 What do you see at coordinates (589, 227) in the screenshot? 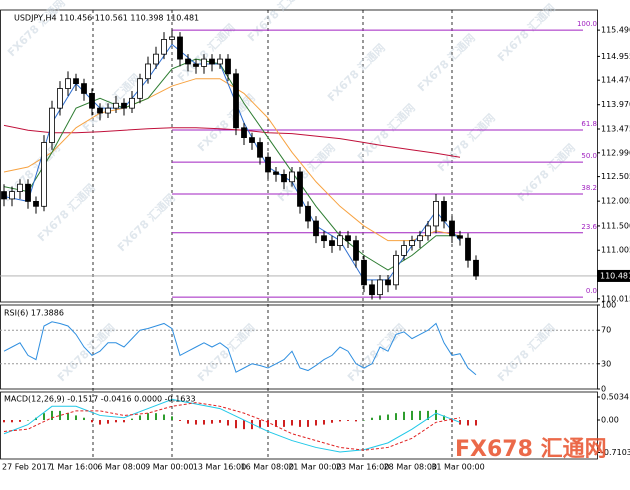
I see `fib-label: 23.6` at bounding box center [589, 227].